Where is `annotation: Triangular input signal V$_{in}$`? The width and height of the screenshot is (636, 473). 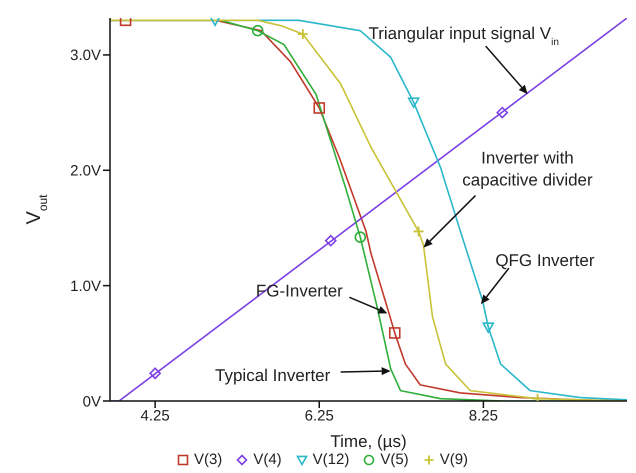
annotation: Triangular input signal V$_{in}$ is located at coordinates (463, 36).